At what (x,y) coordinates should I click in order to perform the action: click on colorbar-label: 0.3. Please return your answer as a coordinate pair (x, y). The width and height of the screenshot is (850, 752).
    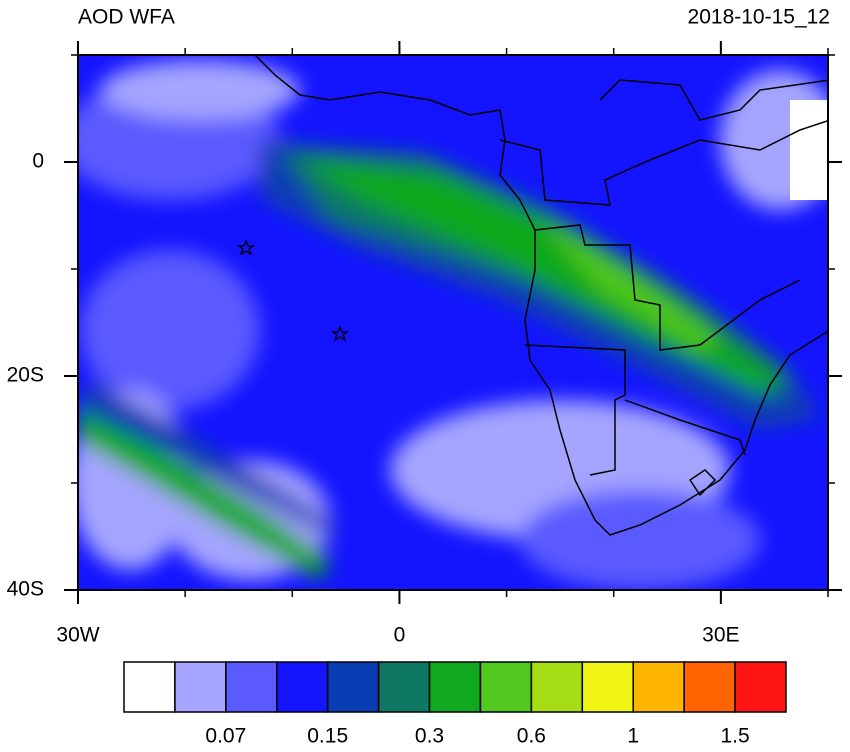
    Looking at the image, I should click on (429, 736).